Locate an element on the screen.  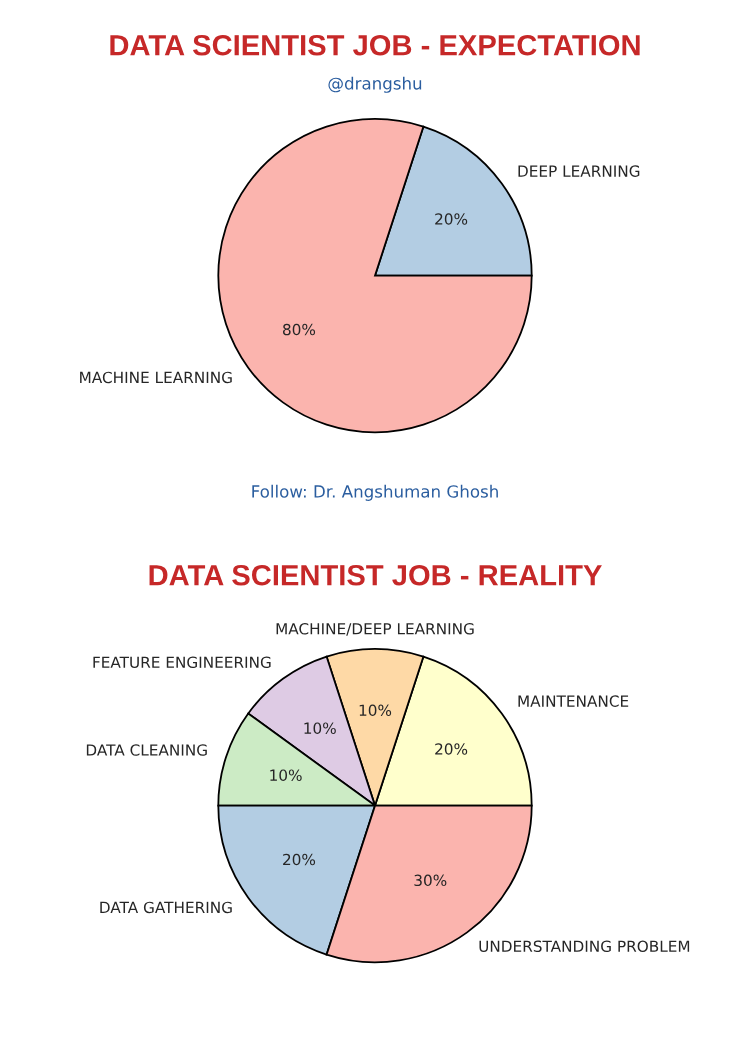
chart-subtitle: @drangshu is located at coordinates (375, 84).